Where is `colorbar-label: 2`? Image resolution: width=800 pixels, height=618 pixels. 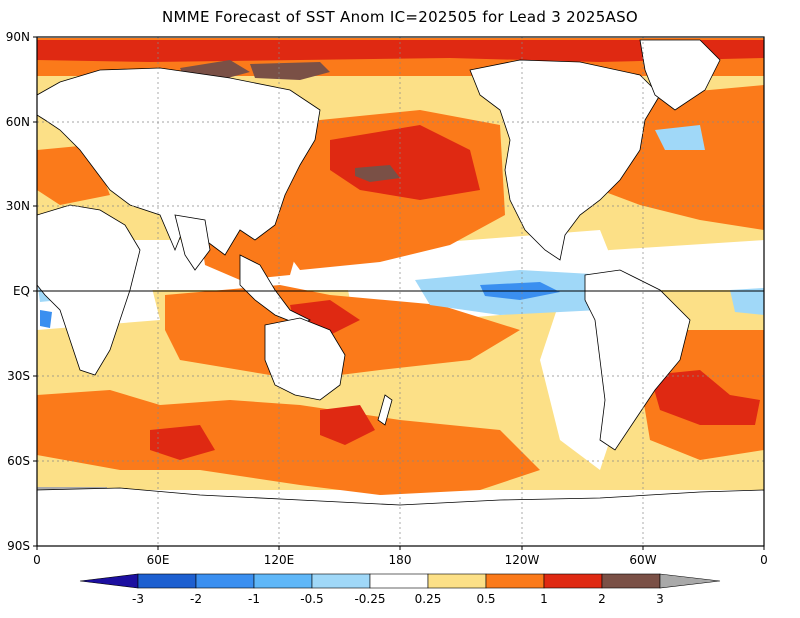
colorbar-label: 2 is located at coordinates (602, 599).